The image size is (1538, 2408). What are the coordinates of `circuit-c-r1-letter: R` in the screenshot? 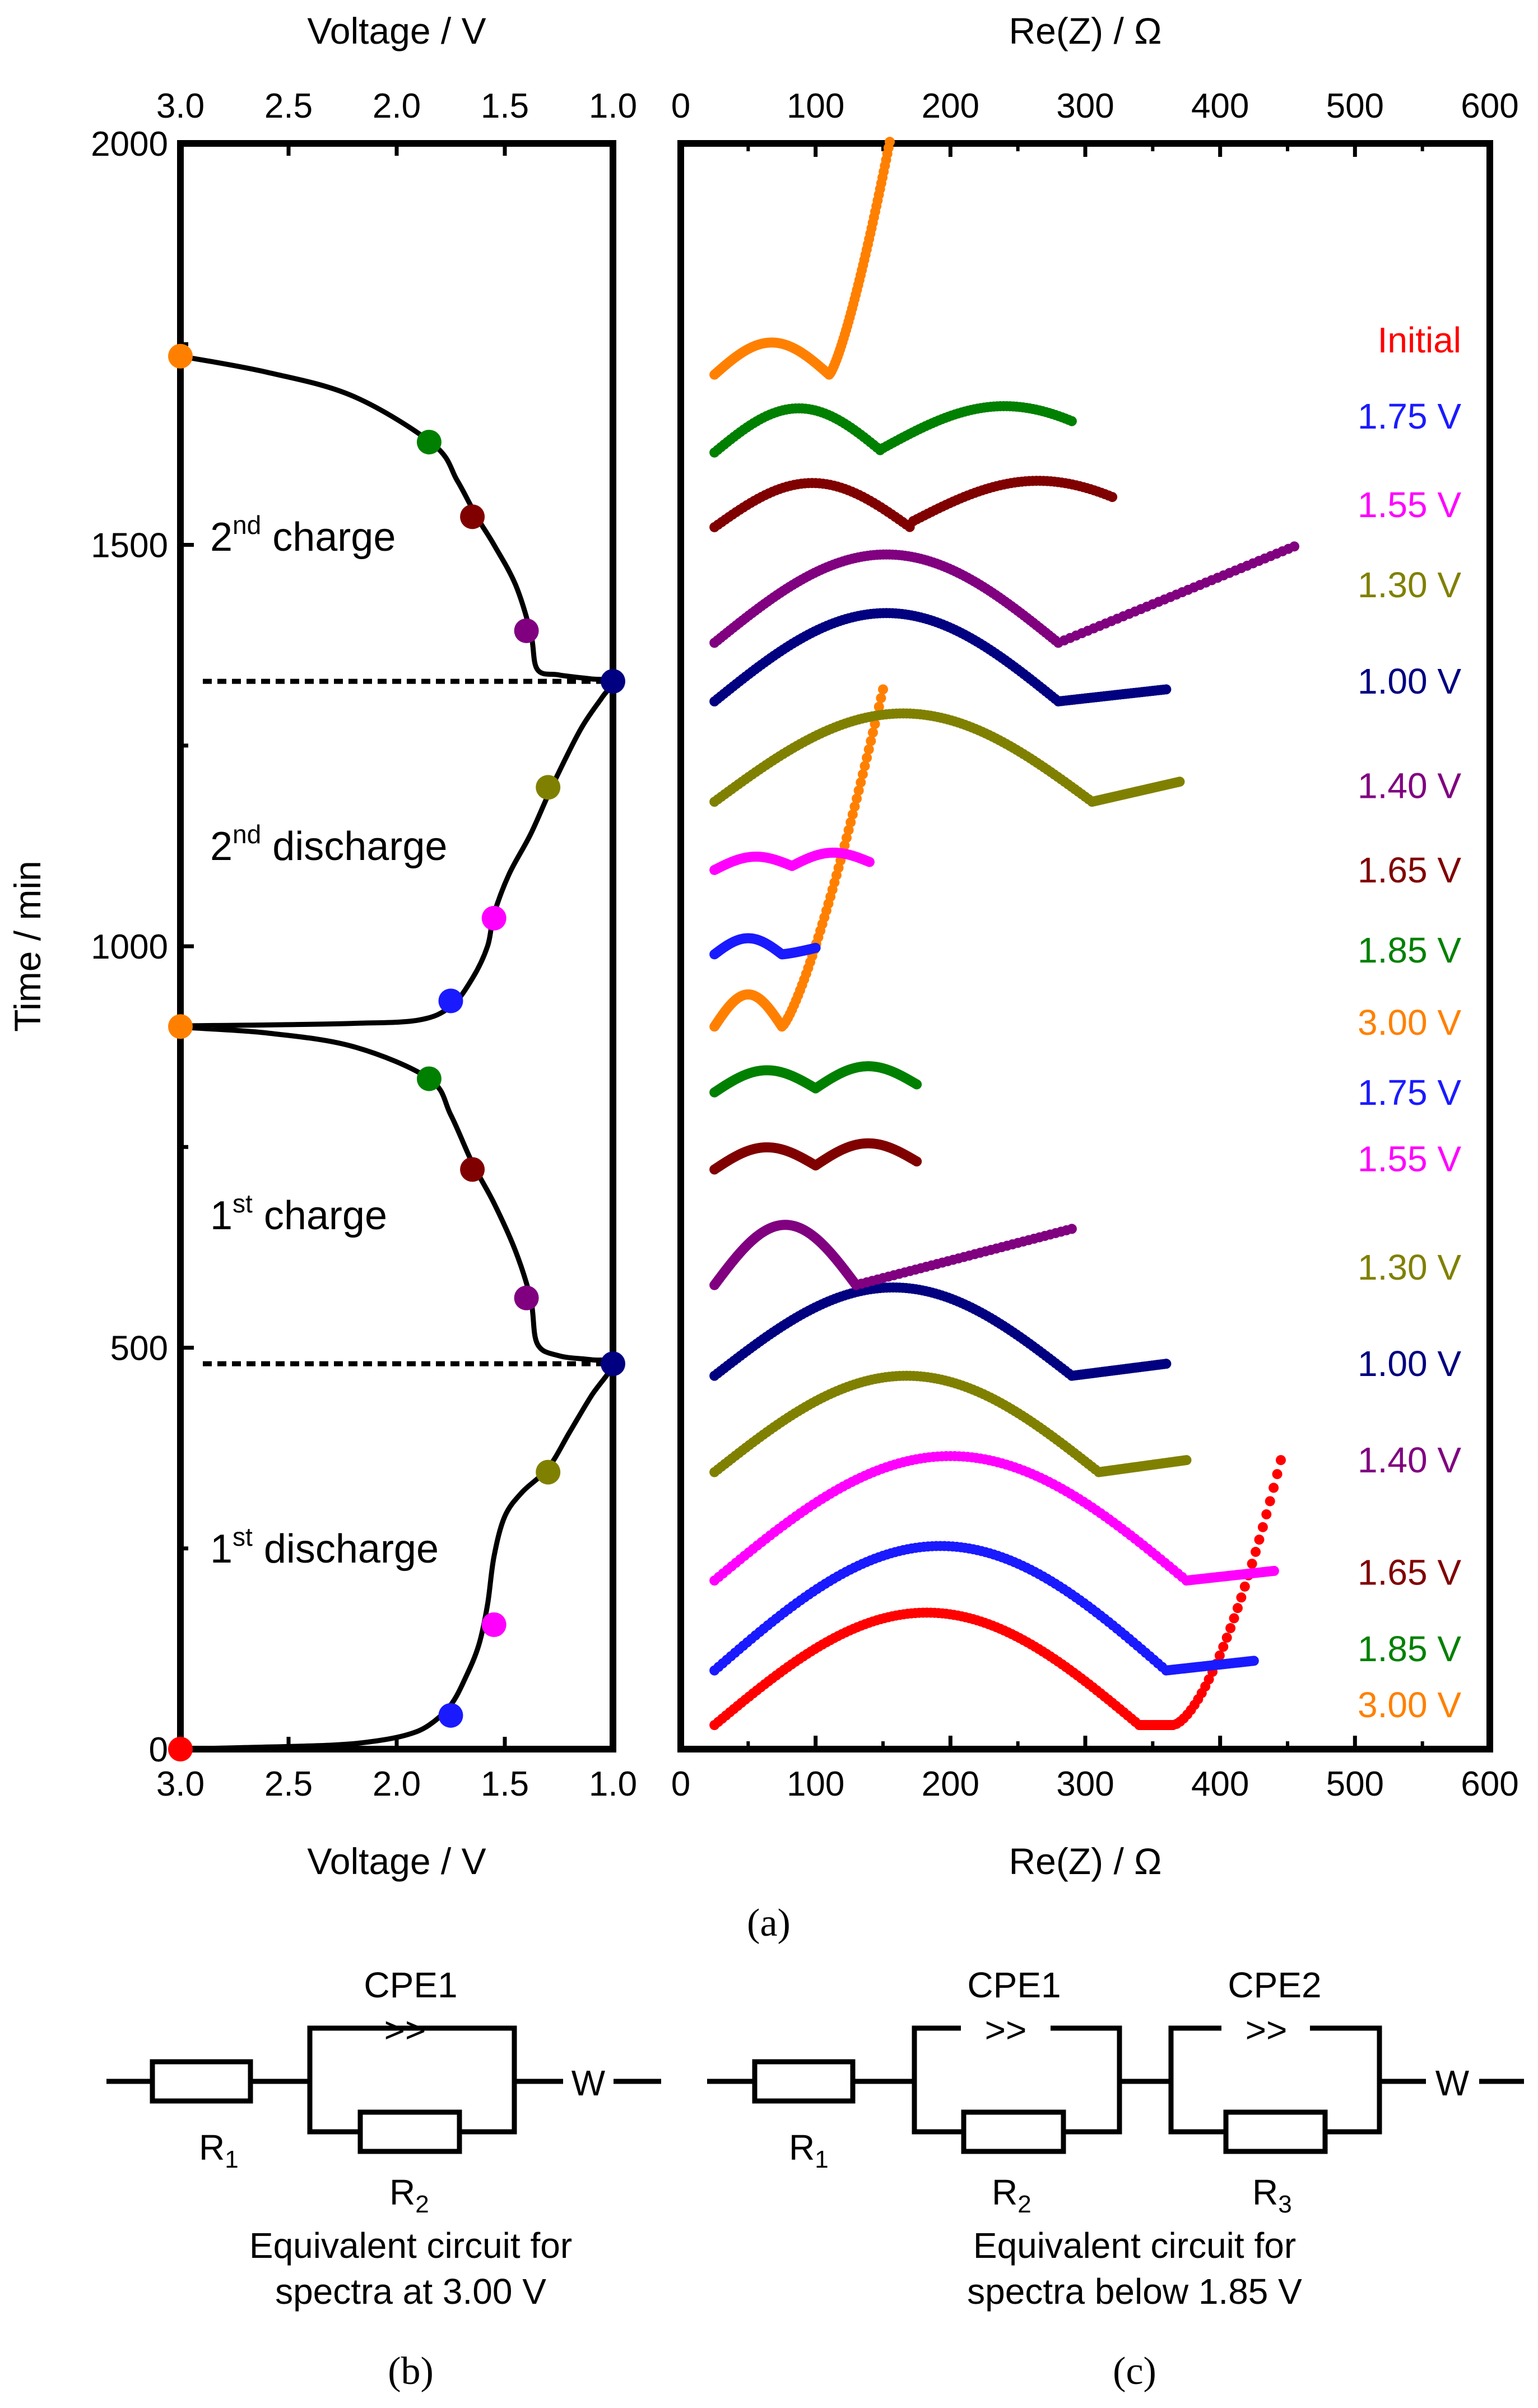 It's located at (802, 2147).